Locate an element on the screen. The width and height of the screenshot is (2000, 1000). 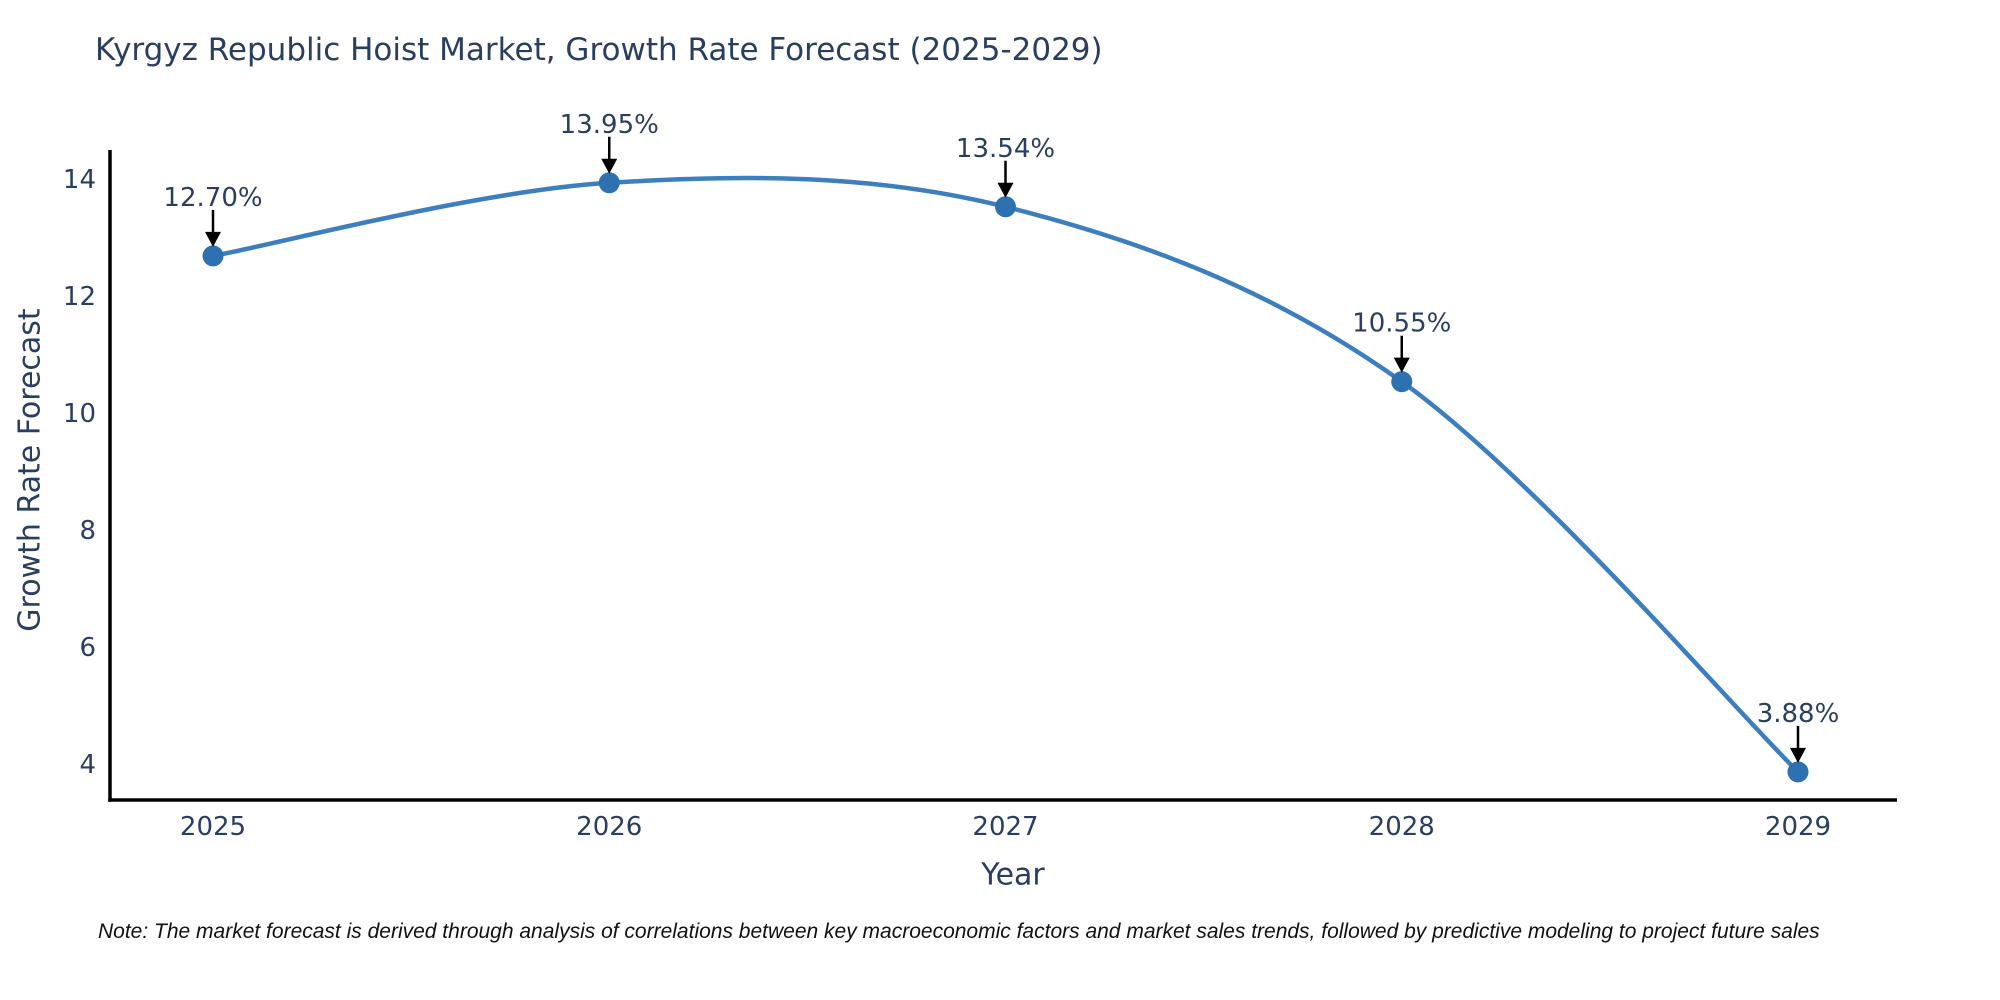
data-label: 13.54% is located at coordinates (1005, 149).